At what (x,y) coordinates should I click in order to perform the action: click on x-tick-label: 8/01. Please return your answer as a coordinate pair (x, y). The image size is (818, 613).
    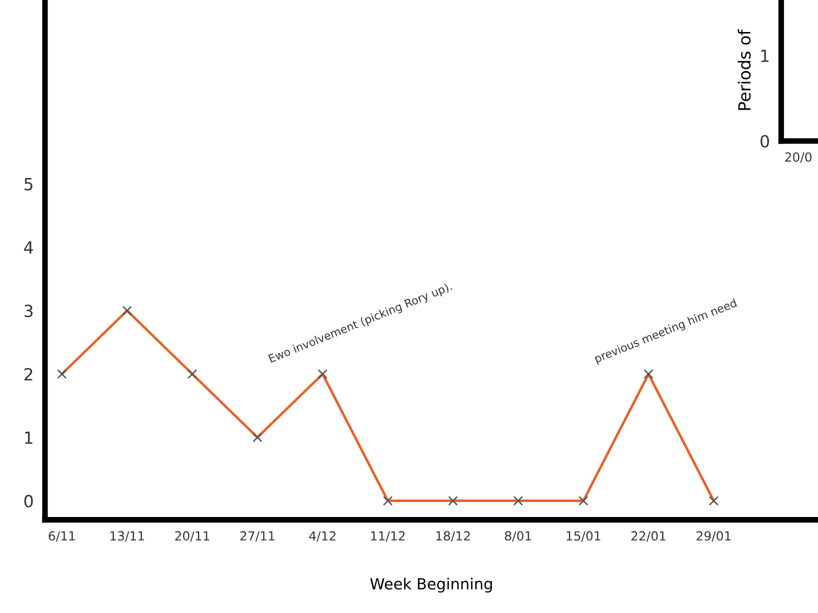
    Looking at the image, I should click on (518, 536).